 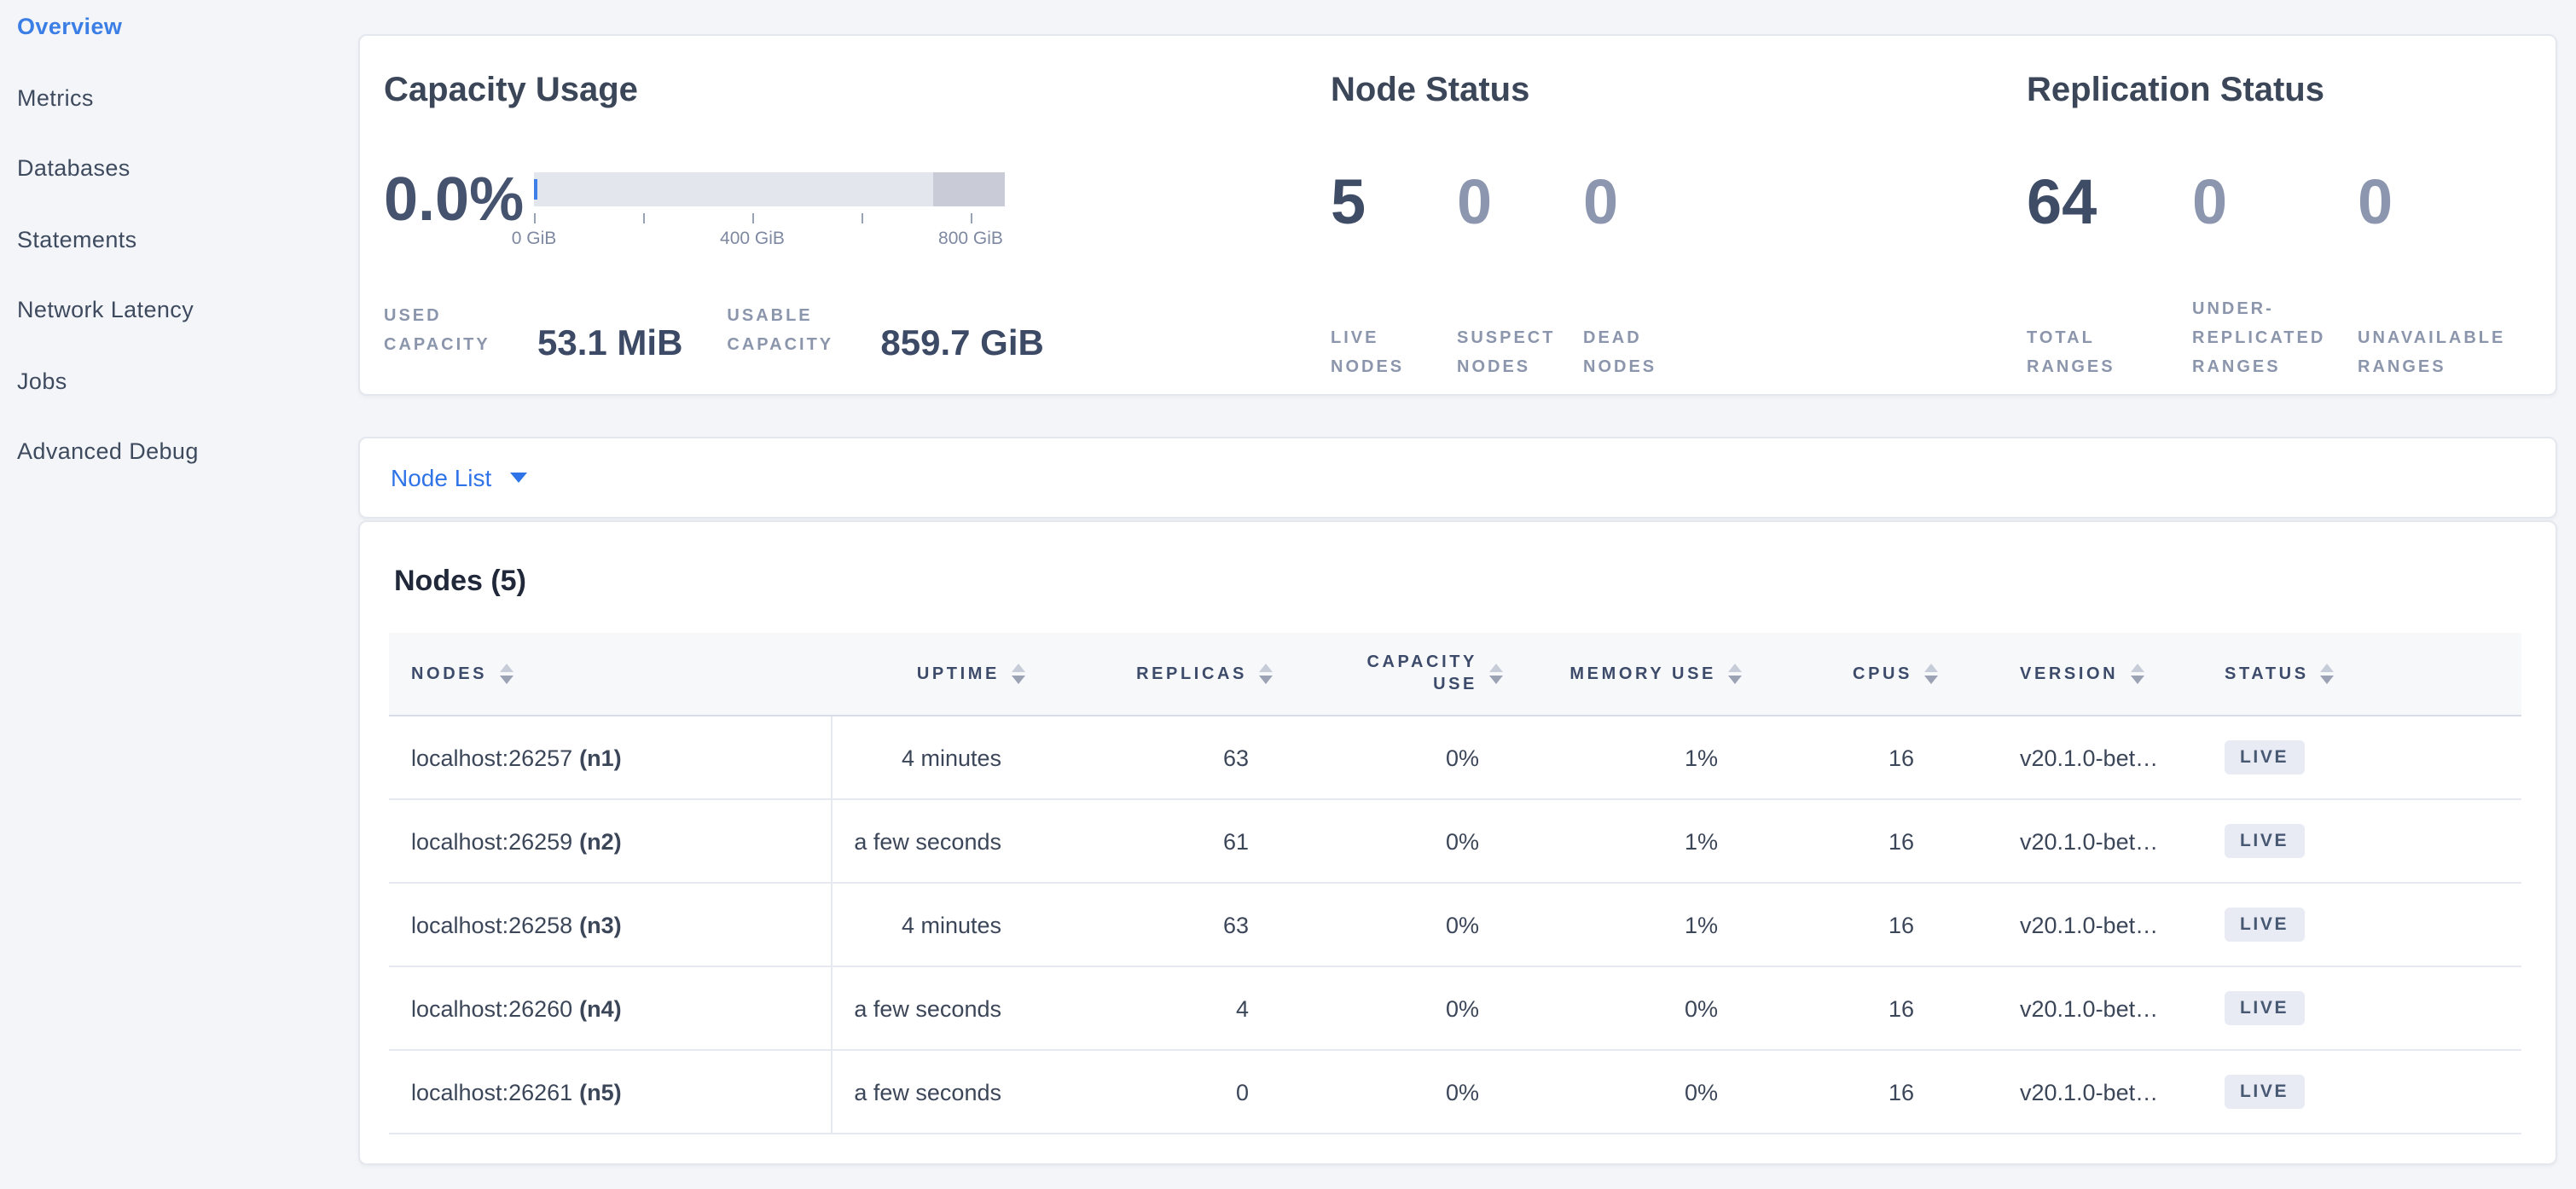 I want to click on sidebar-item-statements: Statements, so click(x=77, y=239).